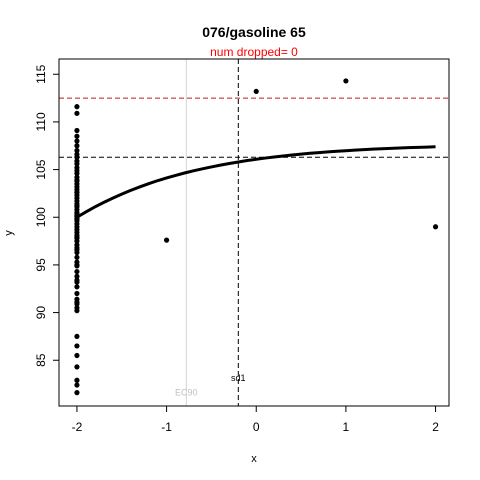 The image size is (480, 480). I want to click on y-tick-label: 85, so click(41, 360).